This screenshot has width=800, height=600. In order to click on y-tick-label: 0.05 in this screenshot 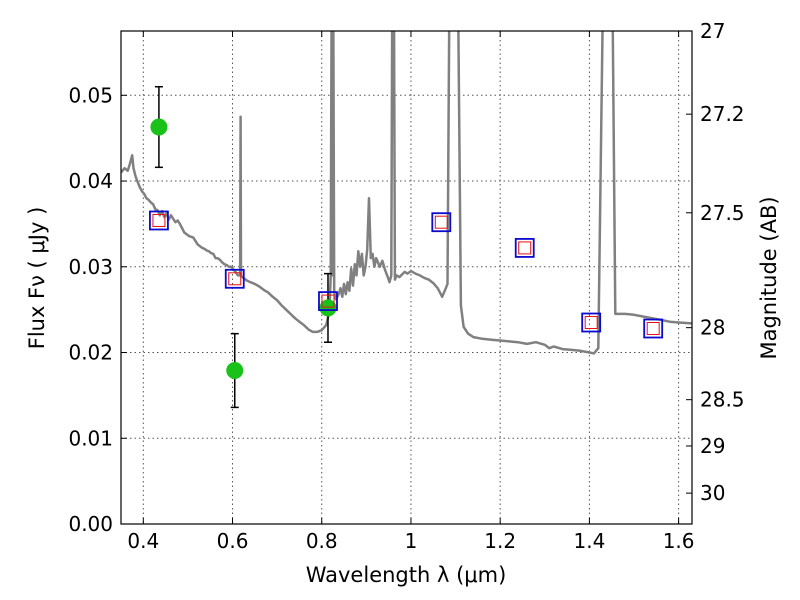, I will do `click(90, 95)`.